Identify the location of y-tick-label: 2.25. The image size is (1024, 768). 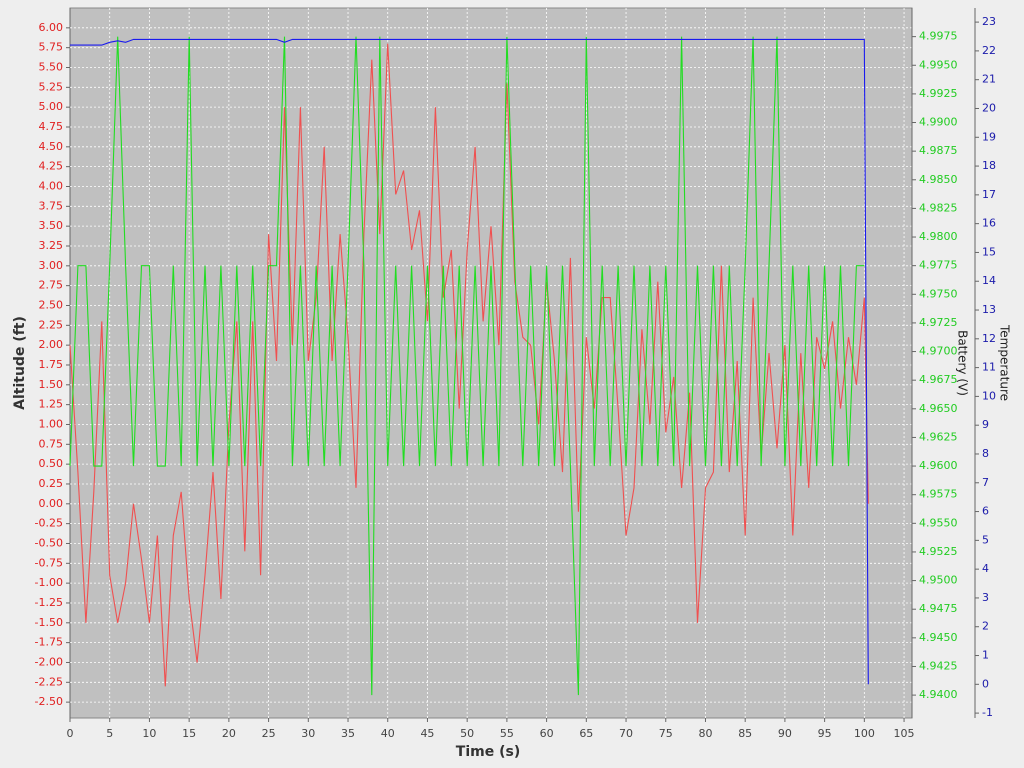
(51, 324).